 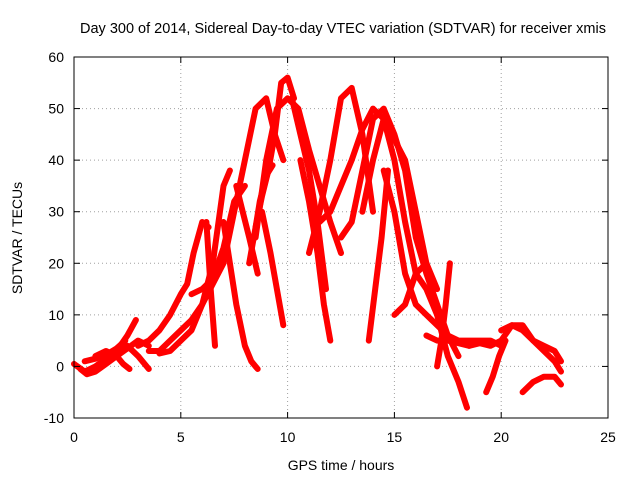 What do you see at coordinates (56, 315) in the screenshot?
I see `y-tick-label: 10` at bounding box center [56, 315].